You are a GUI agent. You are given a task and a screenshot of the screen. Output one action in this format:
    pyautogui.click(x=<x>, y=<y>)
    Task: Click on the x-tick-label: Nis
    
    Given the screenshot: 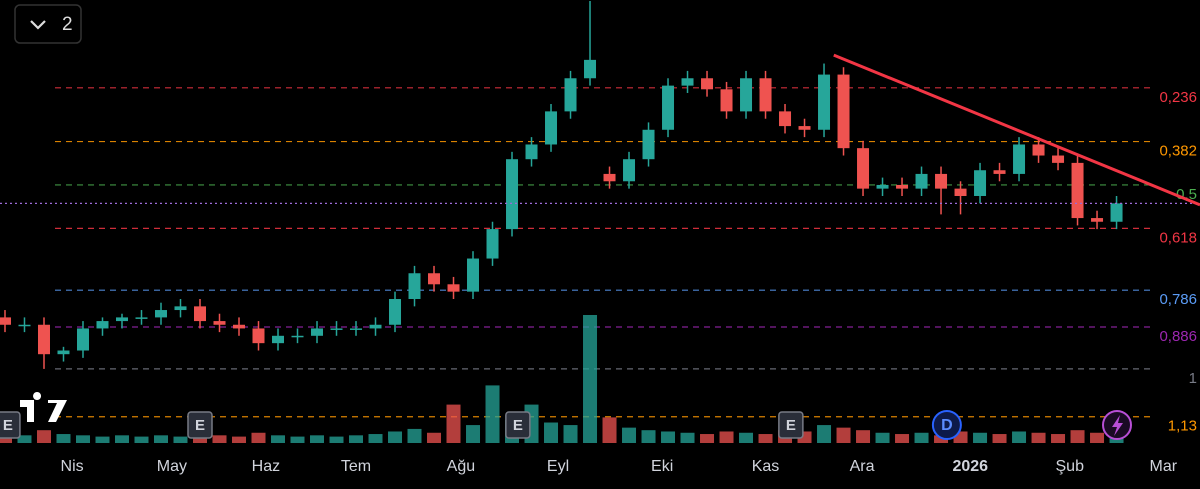 What is the action you would take?
    pyautogui.click(x=72, y=466)
    